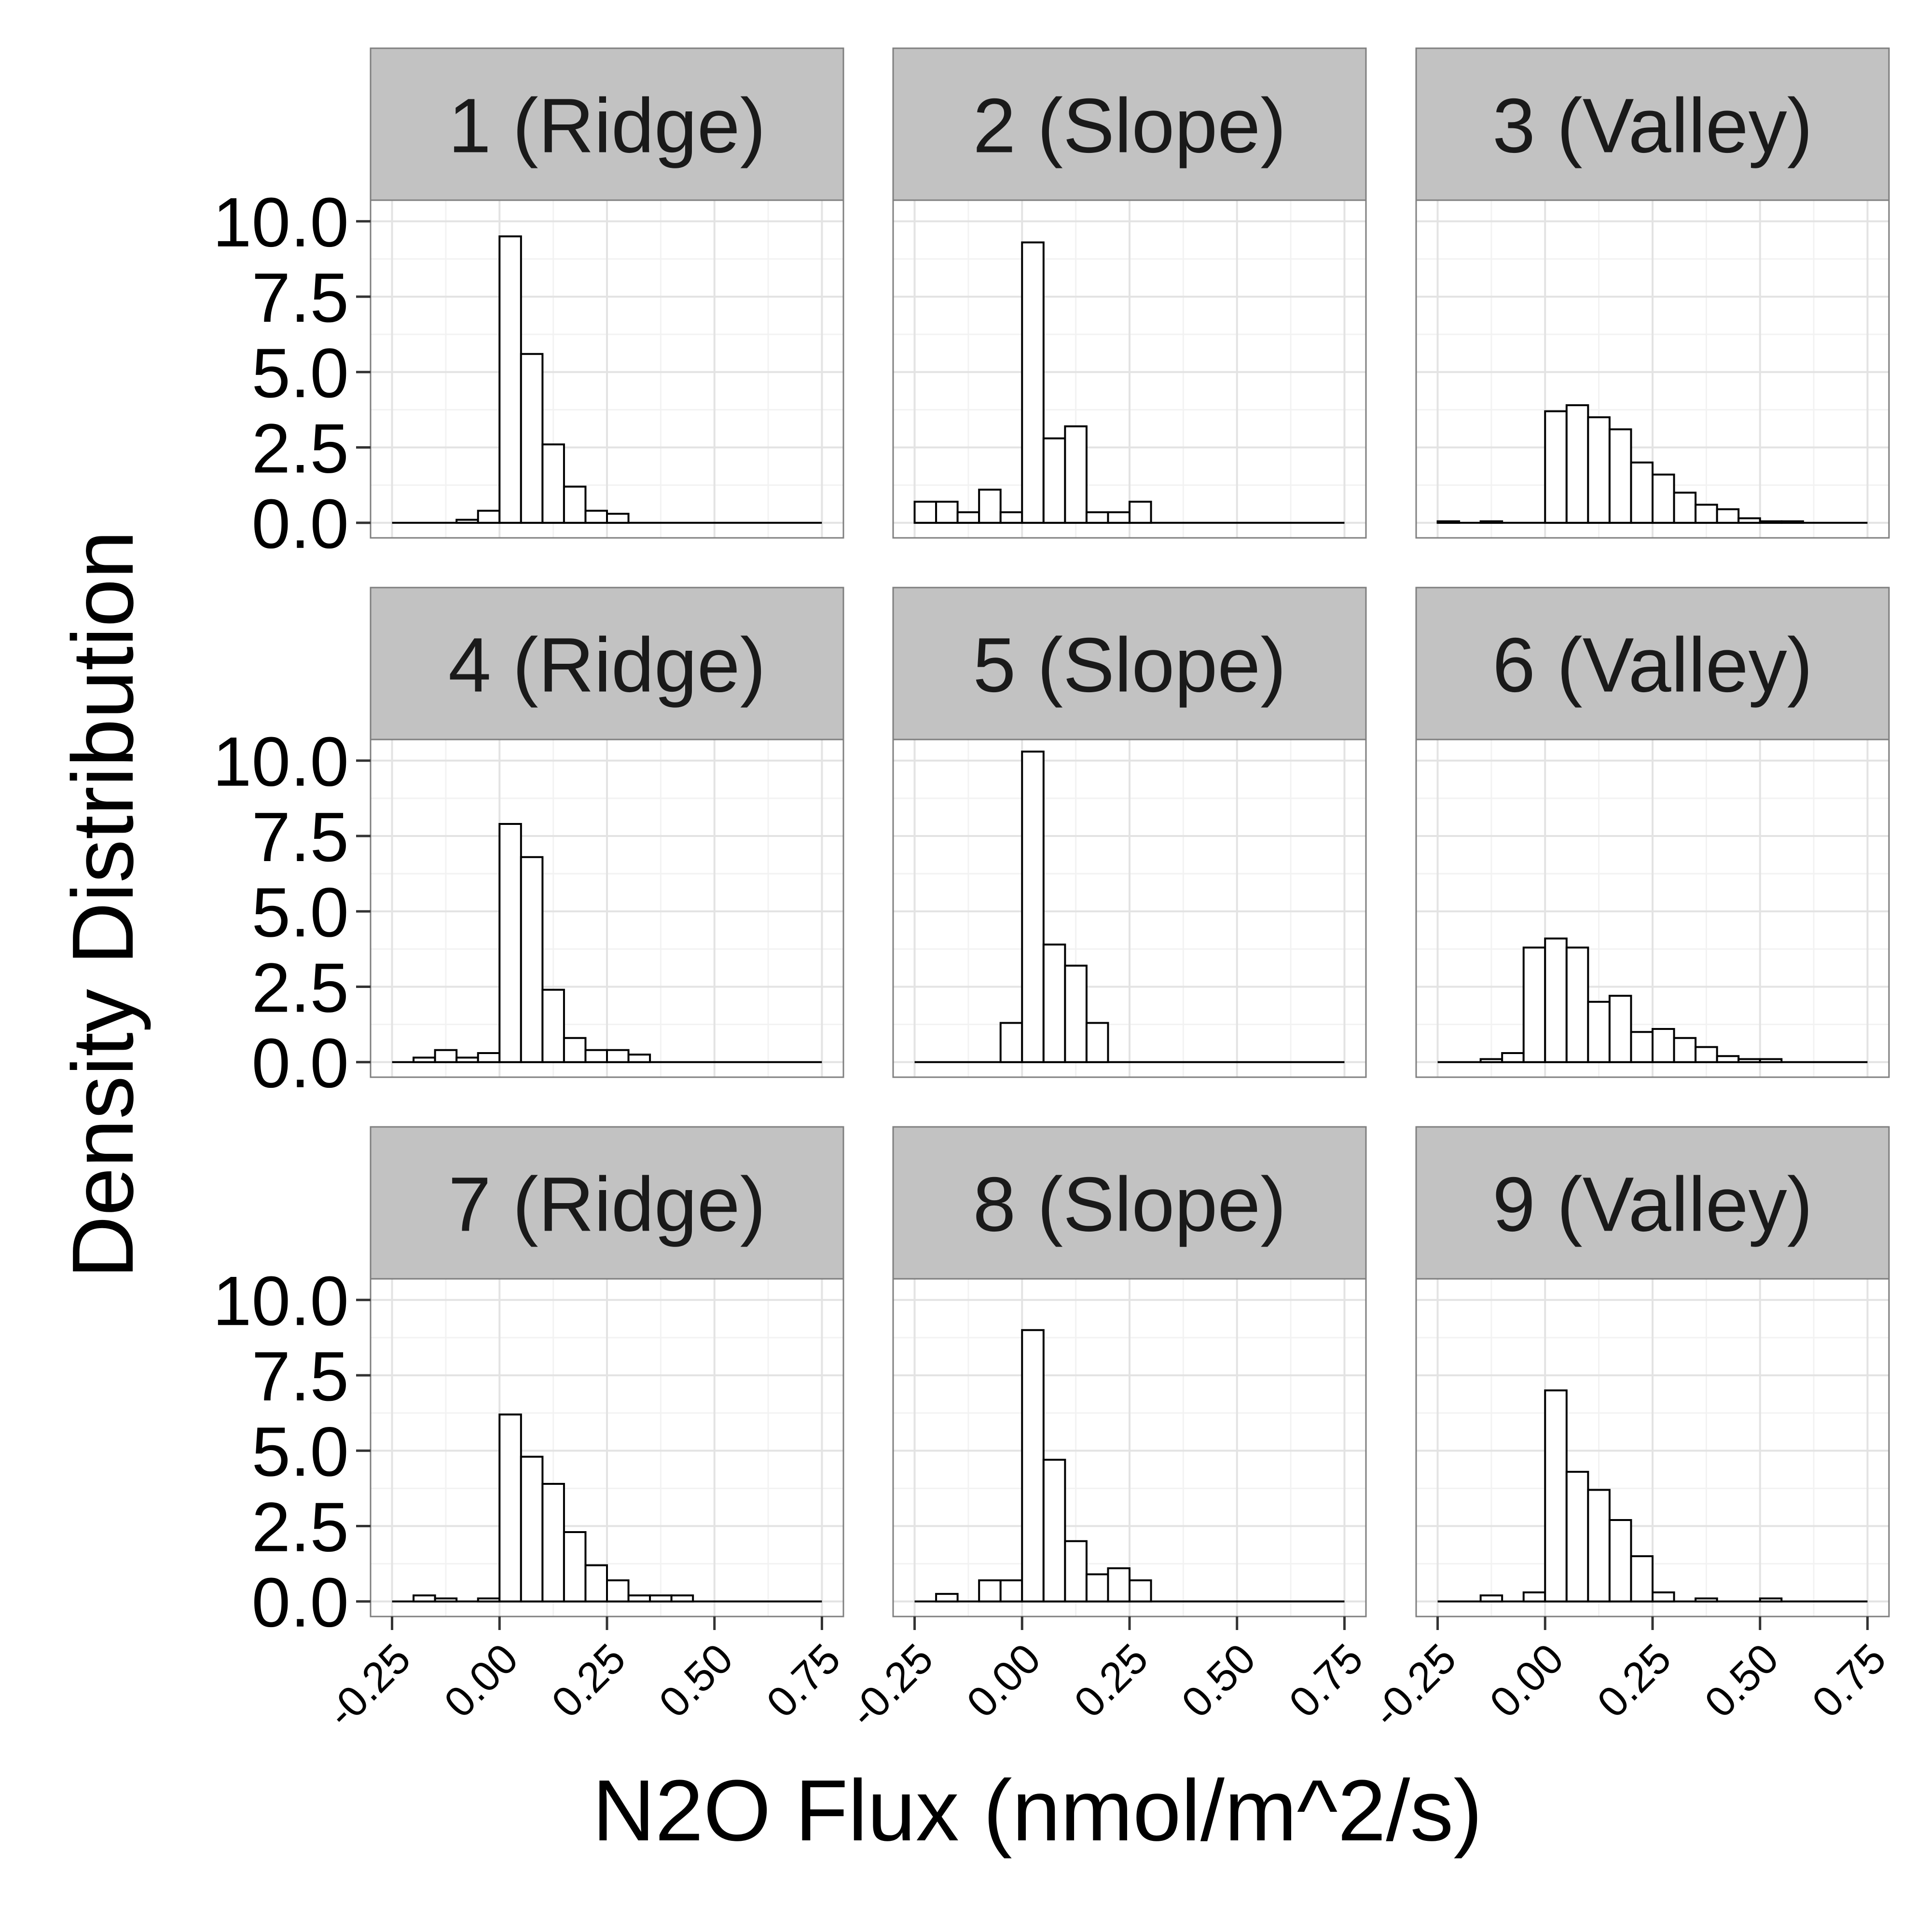  I want to click on facet-panel-6: 6 (Valley), so click(1652, 832).